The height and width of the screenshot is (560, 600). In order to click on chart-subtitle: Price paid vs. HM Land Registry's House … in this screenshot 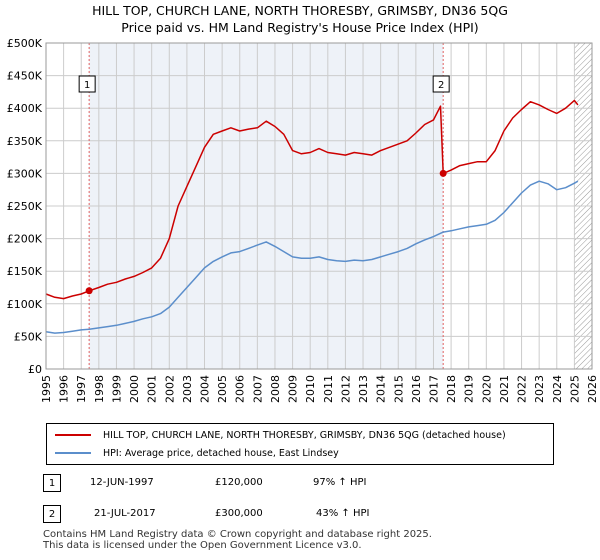, I will do `click(300, 27)`.